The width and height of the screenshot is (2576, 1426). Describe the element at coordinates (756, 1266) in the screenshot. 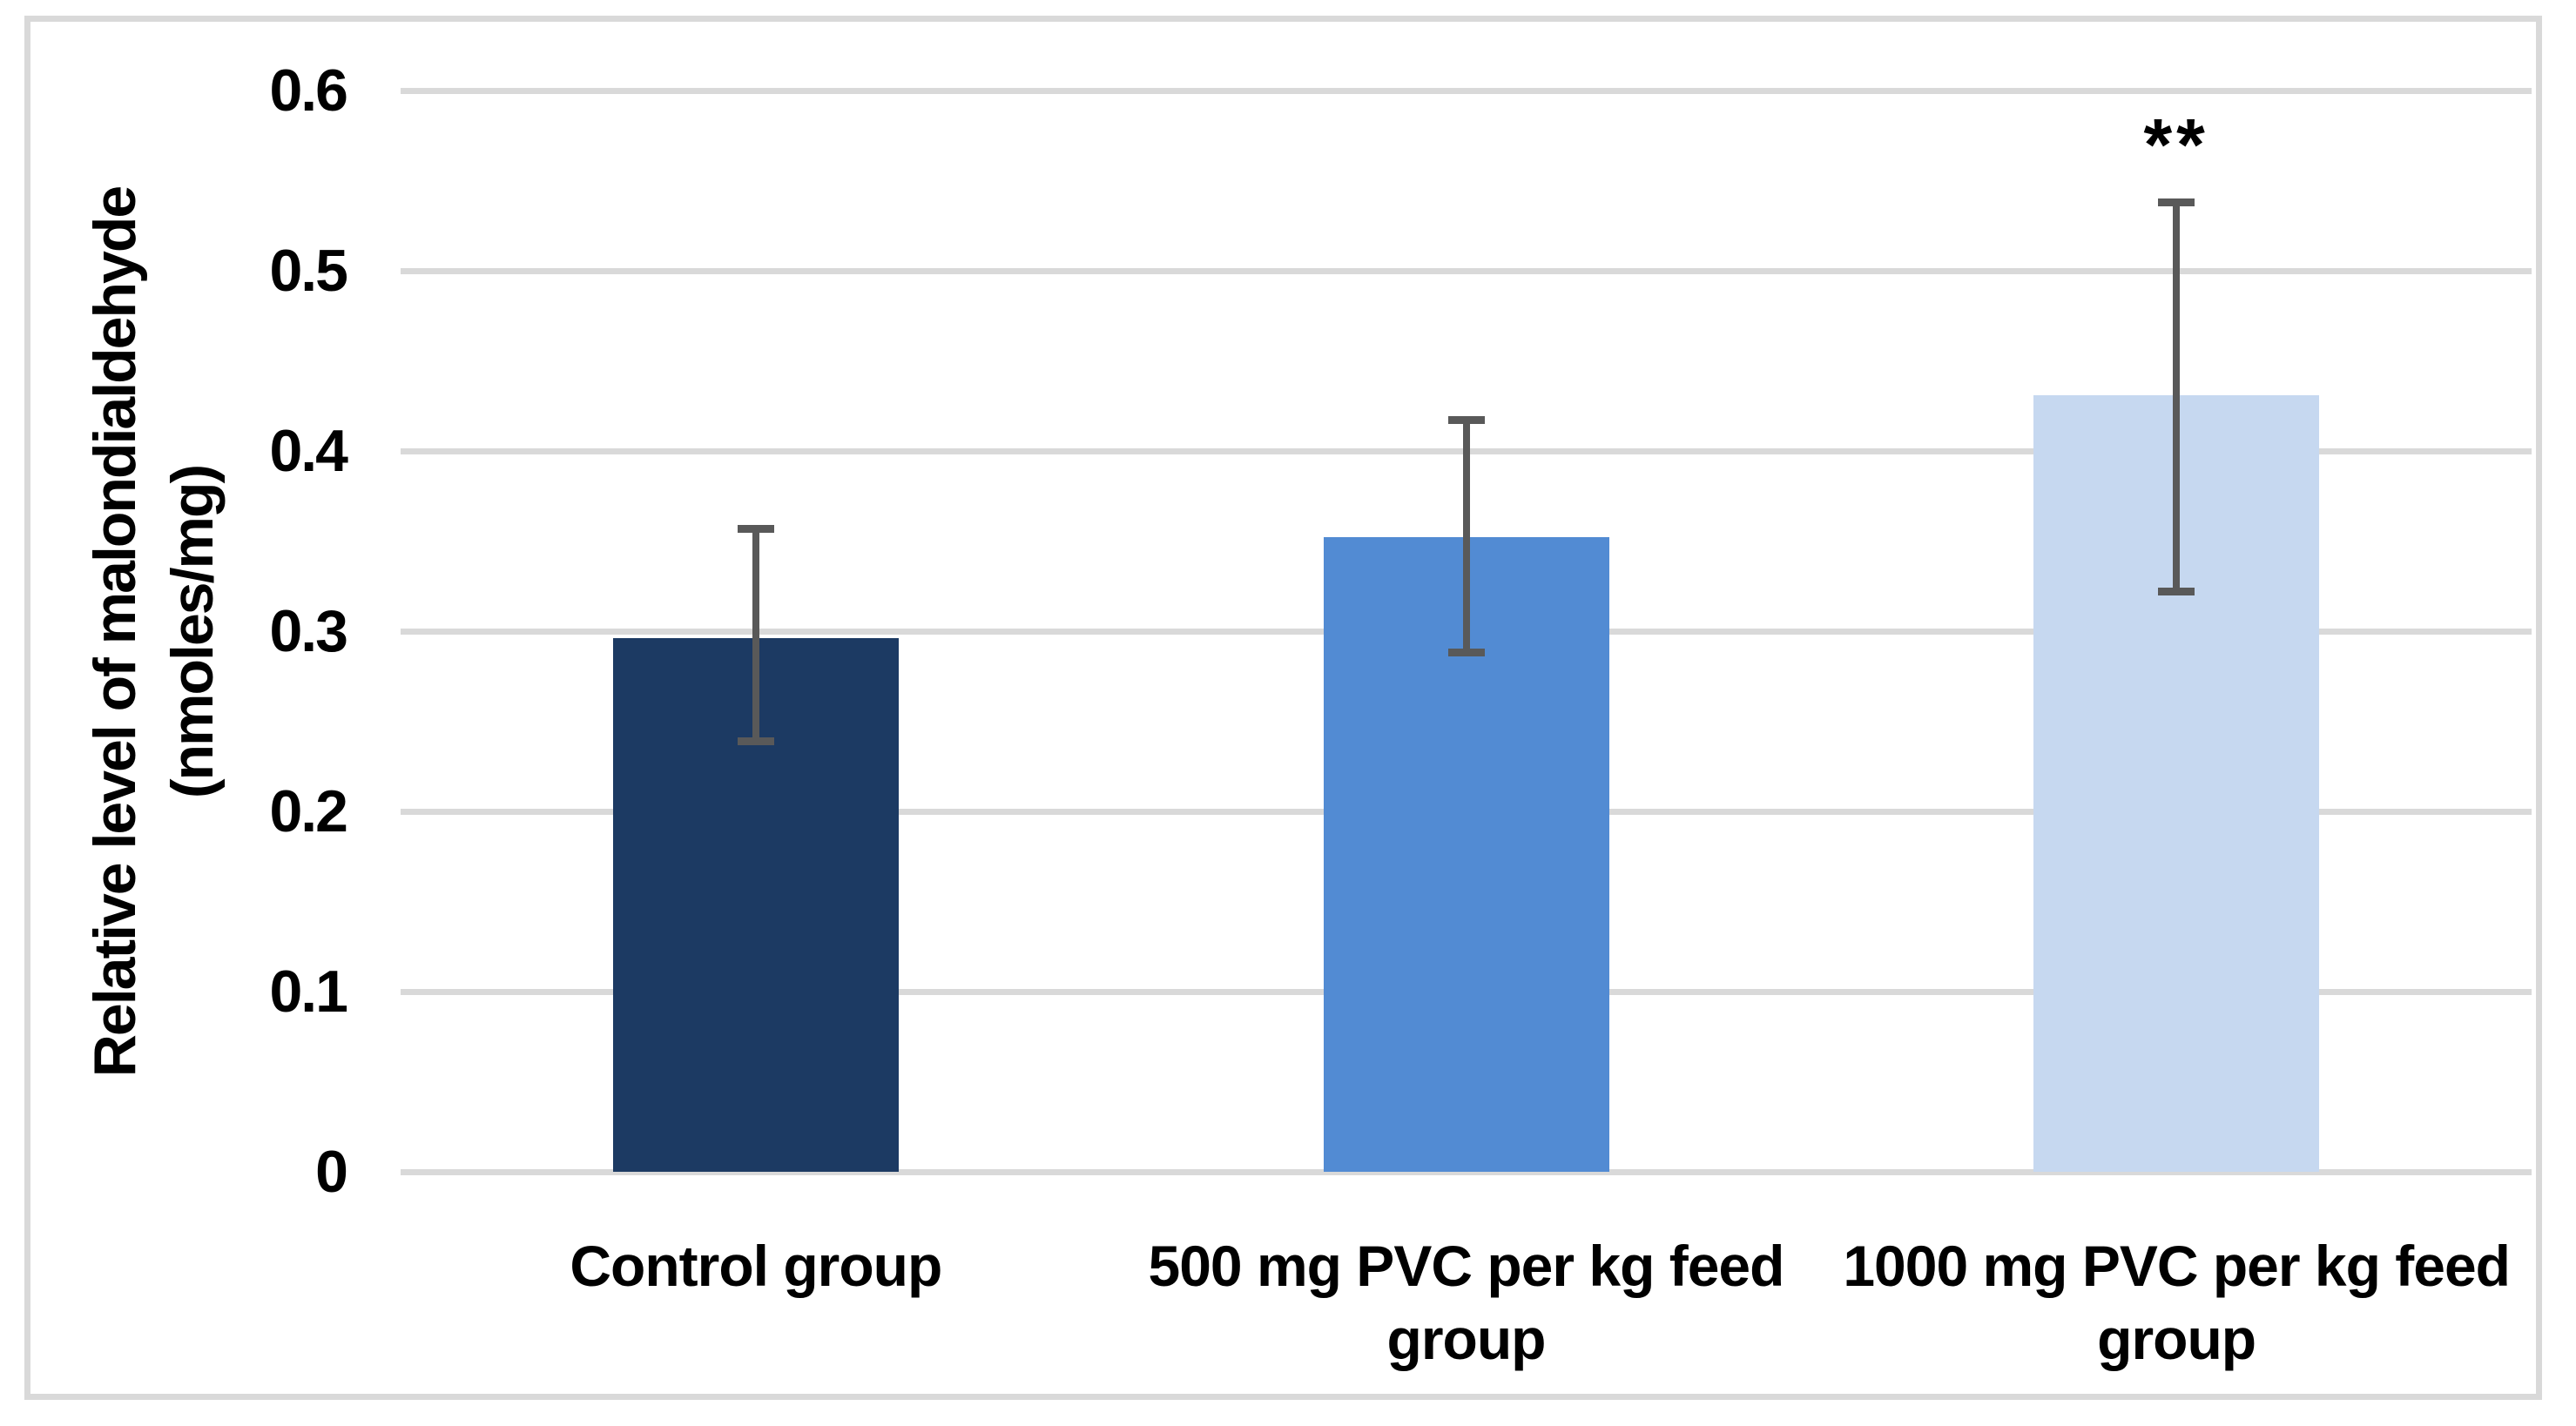

I see `x-axis-category-label: Control group` at that location.